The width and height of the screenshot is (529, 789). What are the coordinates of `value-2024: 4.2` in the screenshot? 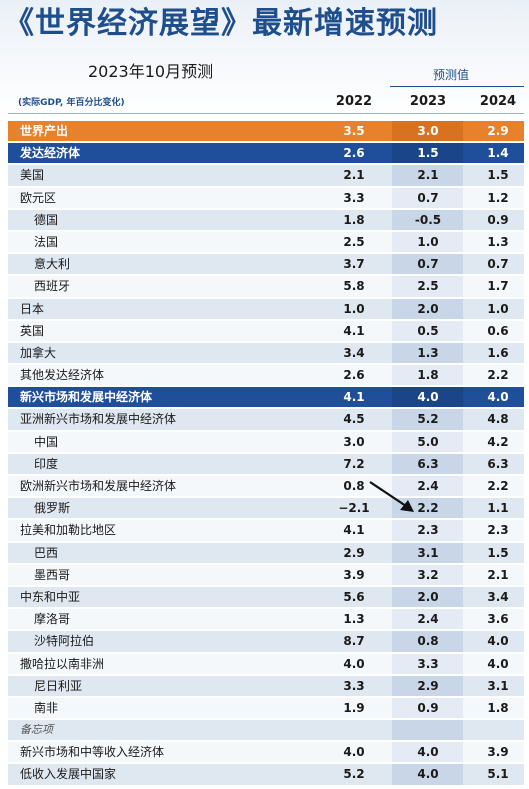 It's located at (498, 441).